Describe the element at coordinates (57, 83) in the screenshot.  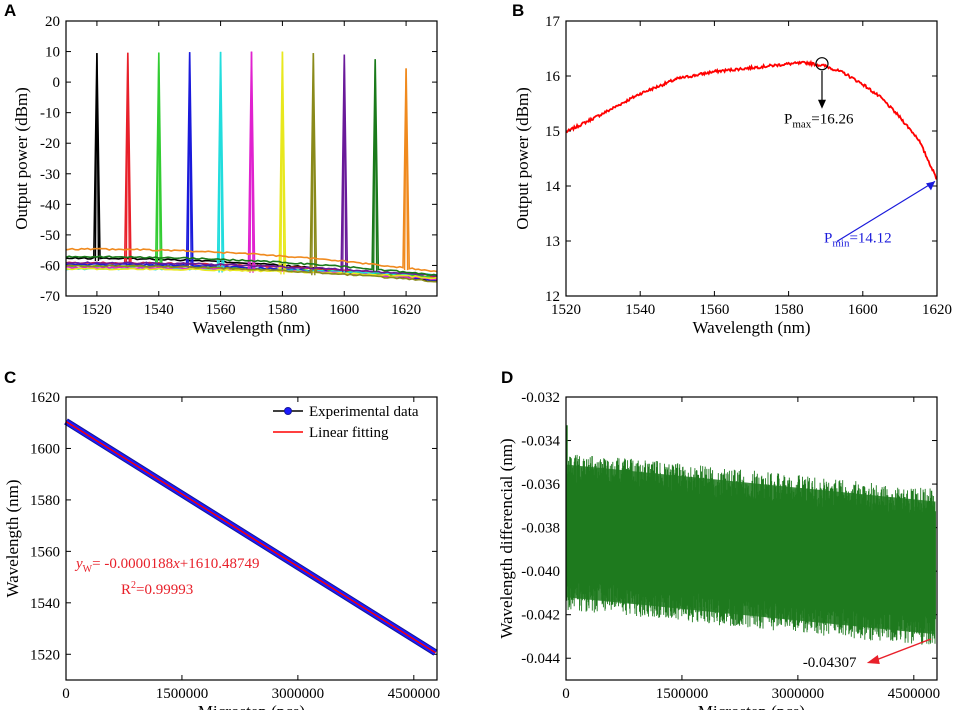
I see `y-tick-label: 0` at that location.